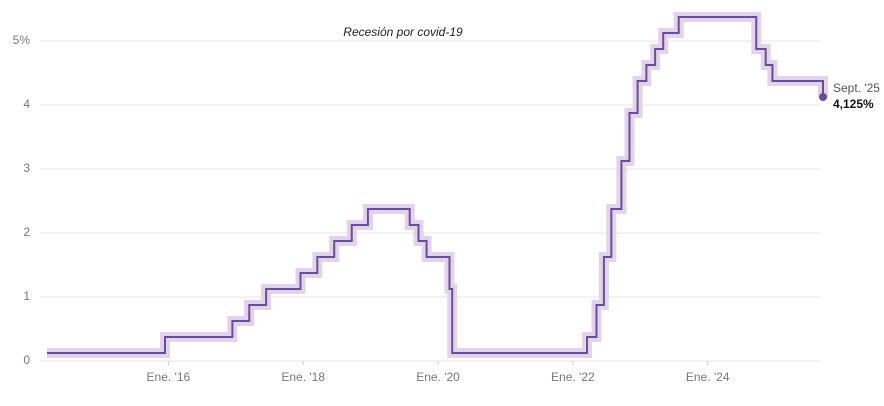 Image resolution: width=884 pixels, height=406 pixels. What do you see at coordinates (169, 377) in the screenshot?
I see `x-tick-label: Ene. '16` at bounding box center [169, 377].